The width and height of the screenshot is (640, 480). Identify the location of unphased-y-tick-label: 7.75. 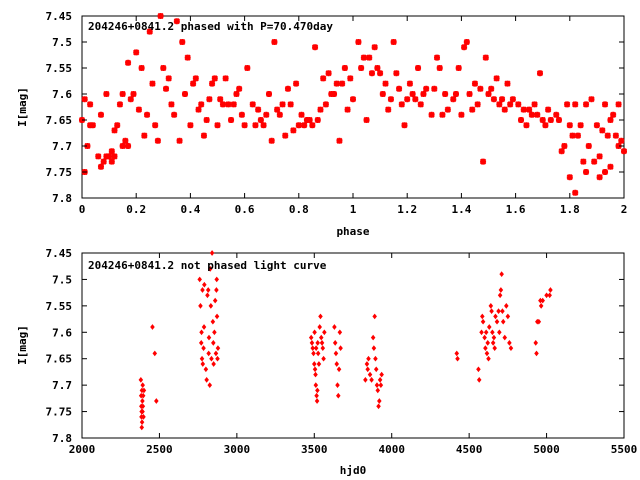
(59, 412).